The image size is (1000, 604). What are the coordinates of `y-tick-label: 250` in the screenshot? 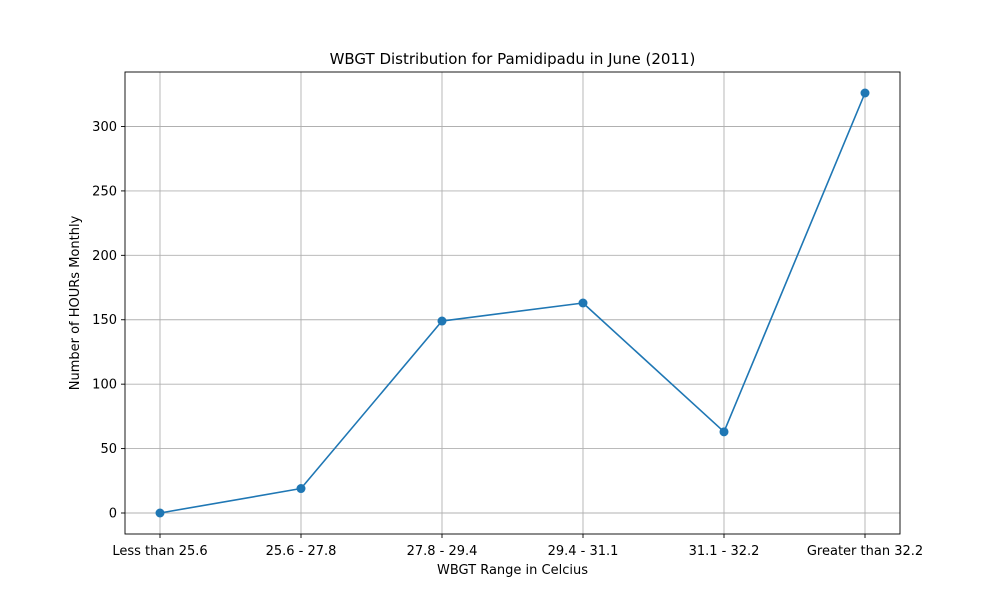 It's located at (104, 191).